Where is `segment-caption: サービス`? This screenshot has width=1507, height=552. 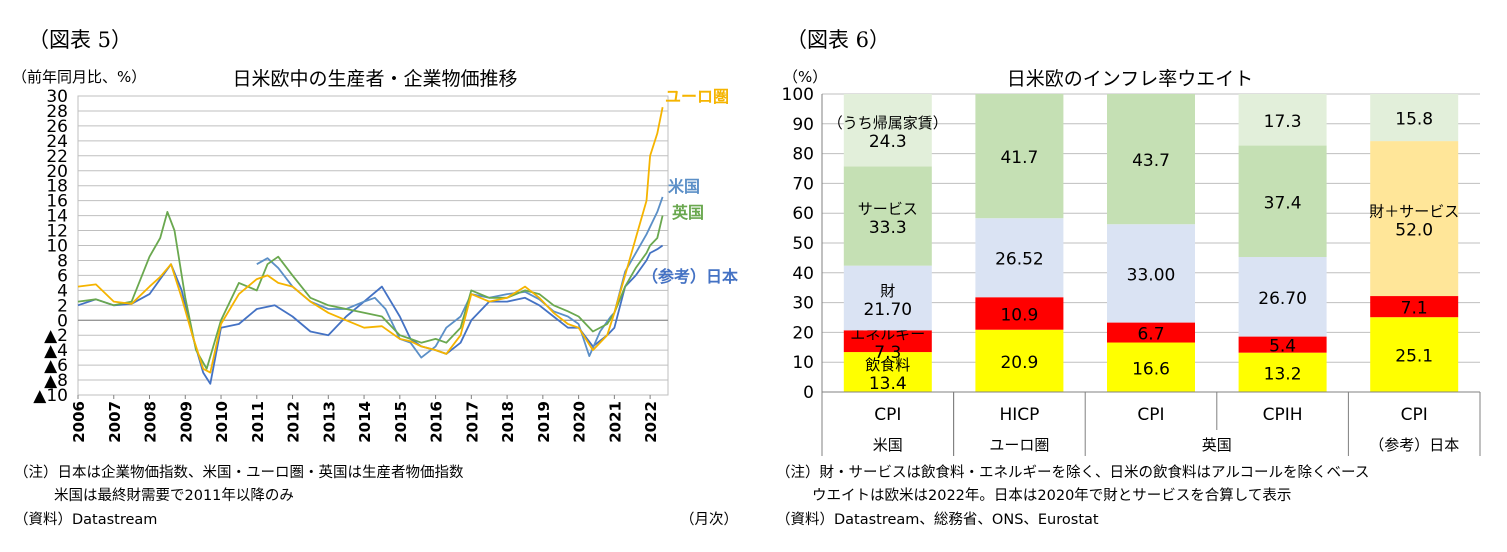
segment-caption: サービス is located at coordinates (888, 209).